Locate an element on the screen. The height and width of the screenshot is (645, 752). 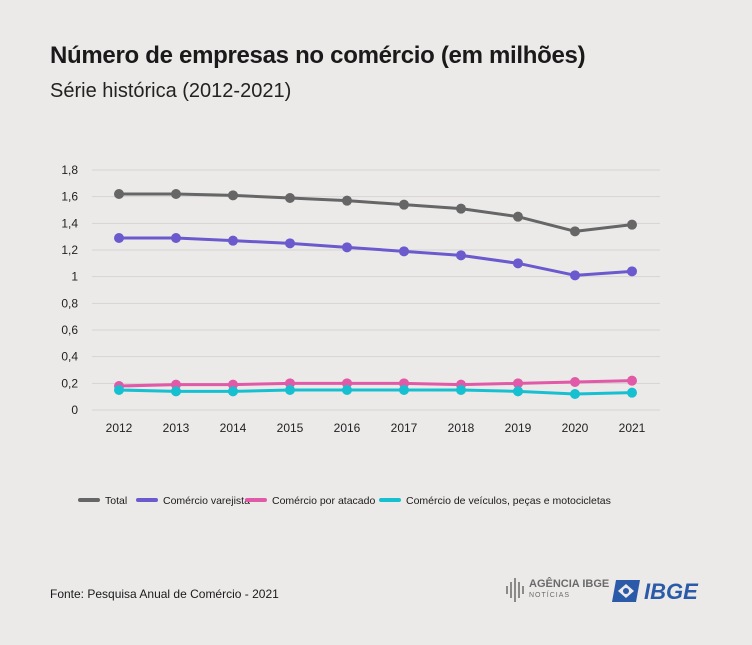
agencia-ibge-logo: AGÊNCIA IBGE NOTÍCIAS is located at coordinates (557, 591).